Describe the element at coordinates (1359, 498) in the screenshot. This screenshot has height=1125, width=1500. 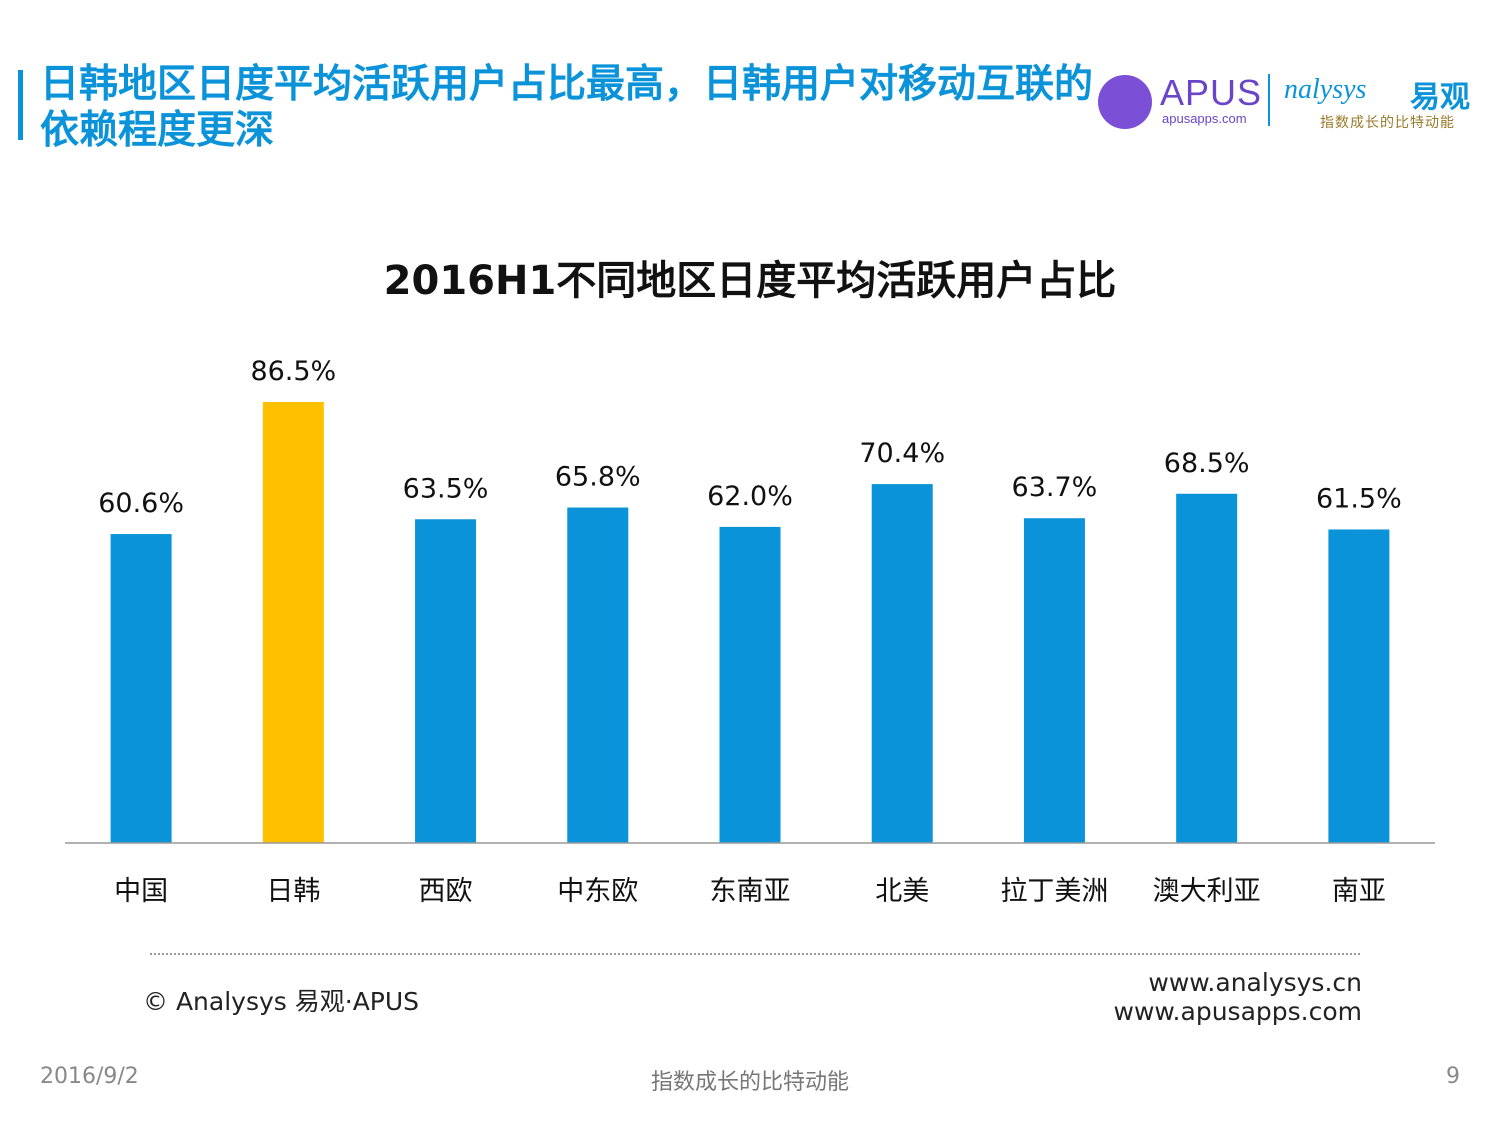
I see `data-label: 61.5%` at that location.